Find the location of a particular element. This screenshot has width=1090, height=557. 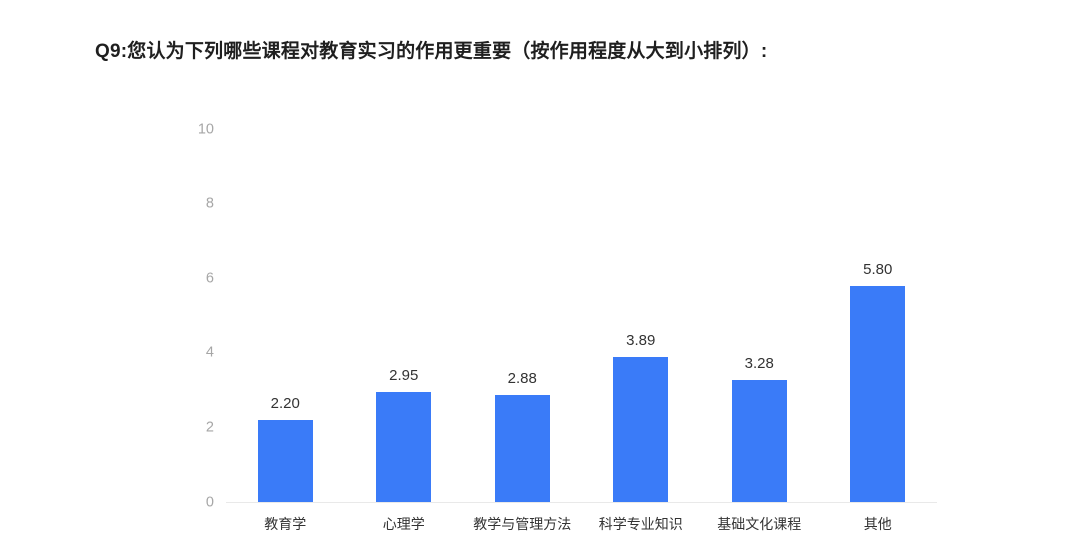

y-tick-label: 8 is located at coordinates (209, 203).